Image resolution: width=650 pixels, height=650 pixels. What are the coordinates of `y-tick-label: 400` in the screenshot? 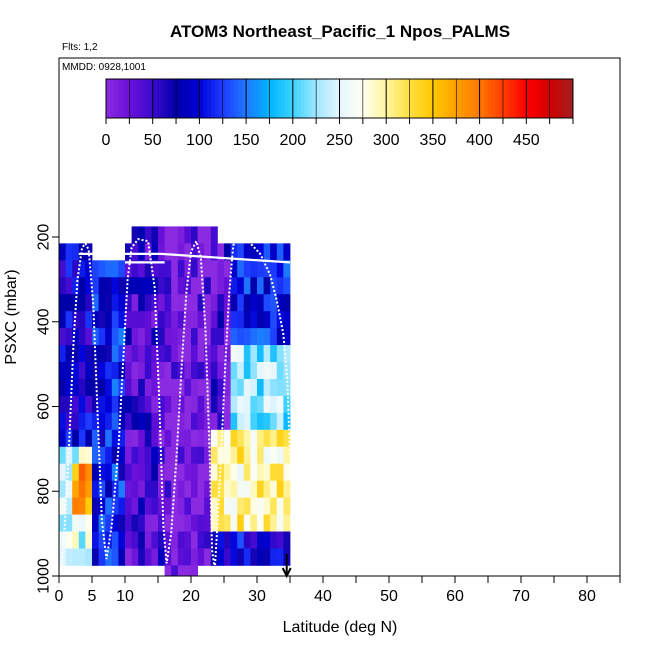 It's located at (44, 321).